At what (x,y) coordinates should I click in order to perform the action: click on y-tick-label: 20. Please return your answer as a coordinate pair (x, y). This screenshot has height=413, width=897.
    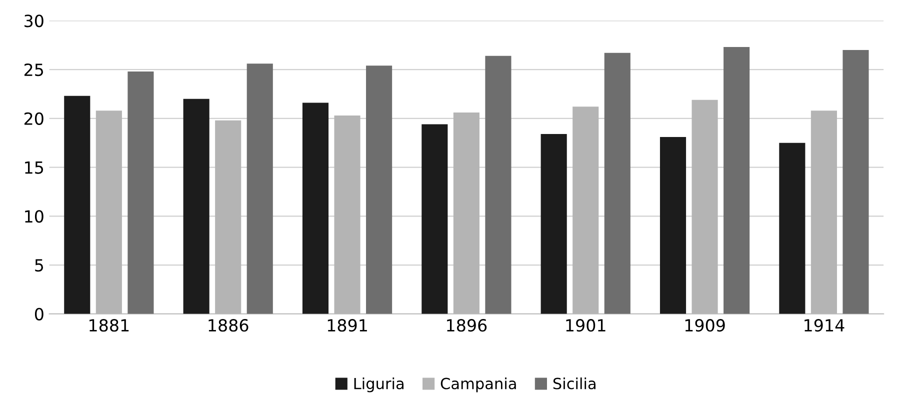
    Looking at the image, I should click on (34, 118).